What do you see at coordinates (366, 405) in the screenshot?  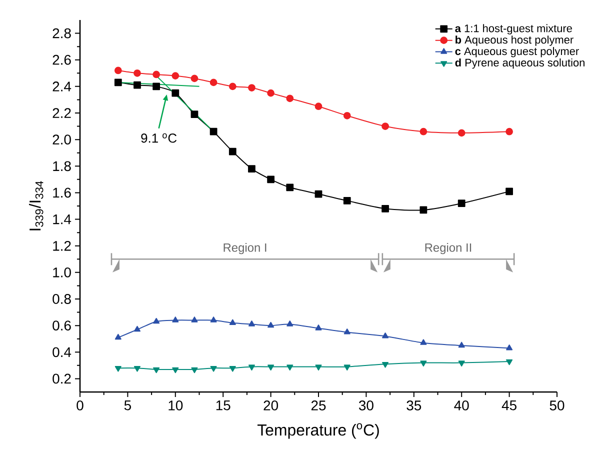 I see `x-tick-label: 30` at bounding box center [366, 405].